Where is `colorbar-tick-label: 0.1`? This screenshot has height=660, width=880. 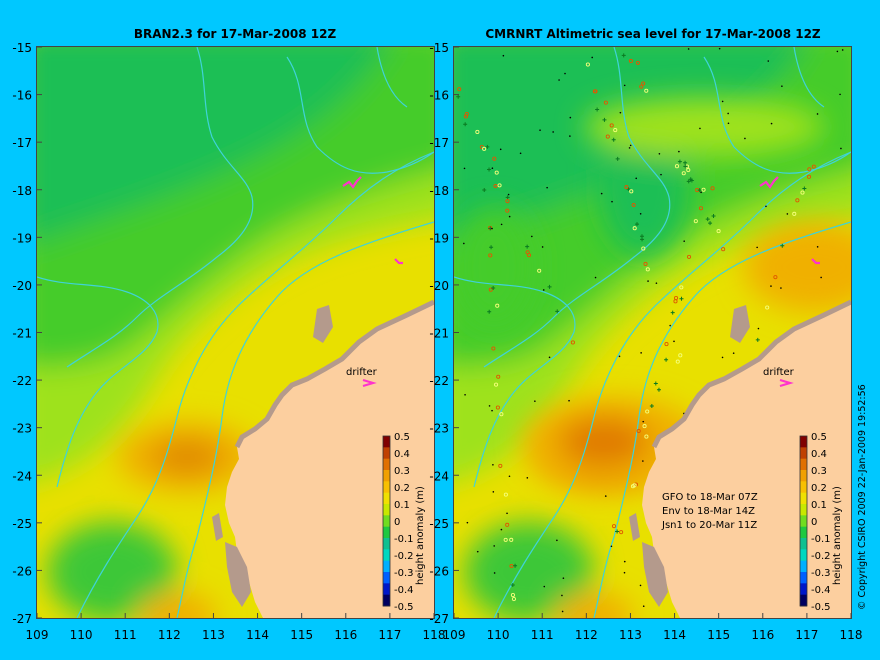
colorbar-tick-label: 0.1 is located at coordinates (402, 505).